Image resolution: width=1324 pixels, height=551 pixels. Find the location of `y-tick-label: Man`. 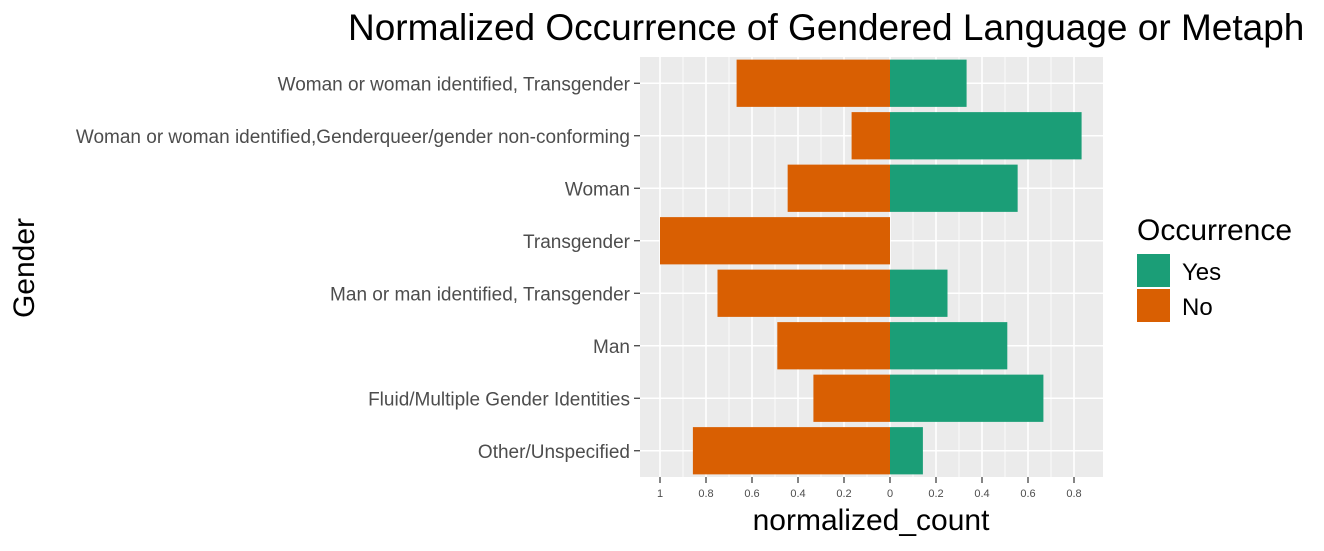

y-tick-label: Man is located at coordinates (611, 347).